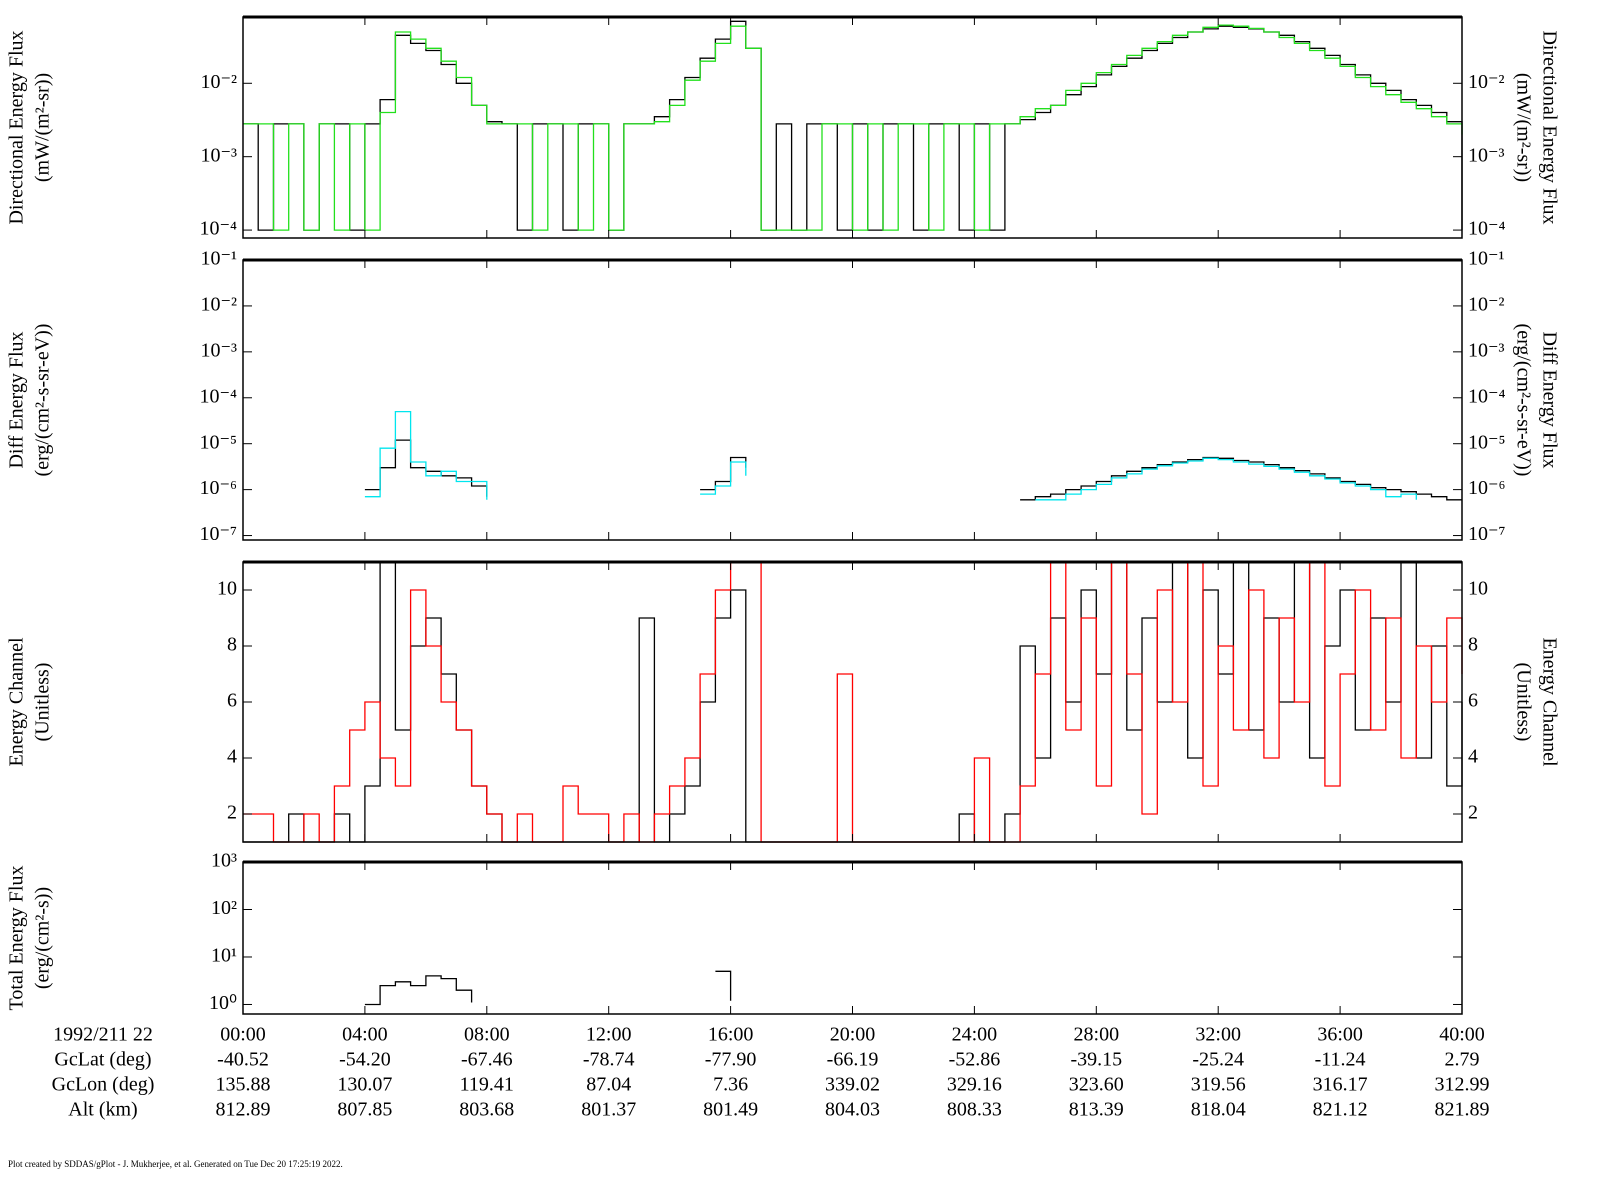 The width and height of the screenshot is (1600, 1200). I want to click on row-value: 818.04, so click(1218, 1110).